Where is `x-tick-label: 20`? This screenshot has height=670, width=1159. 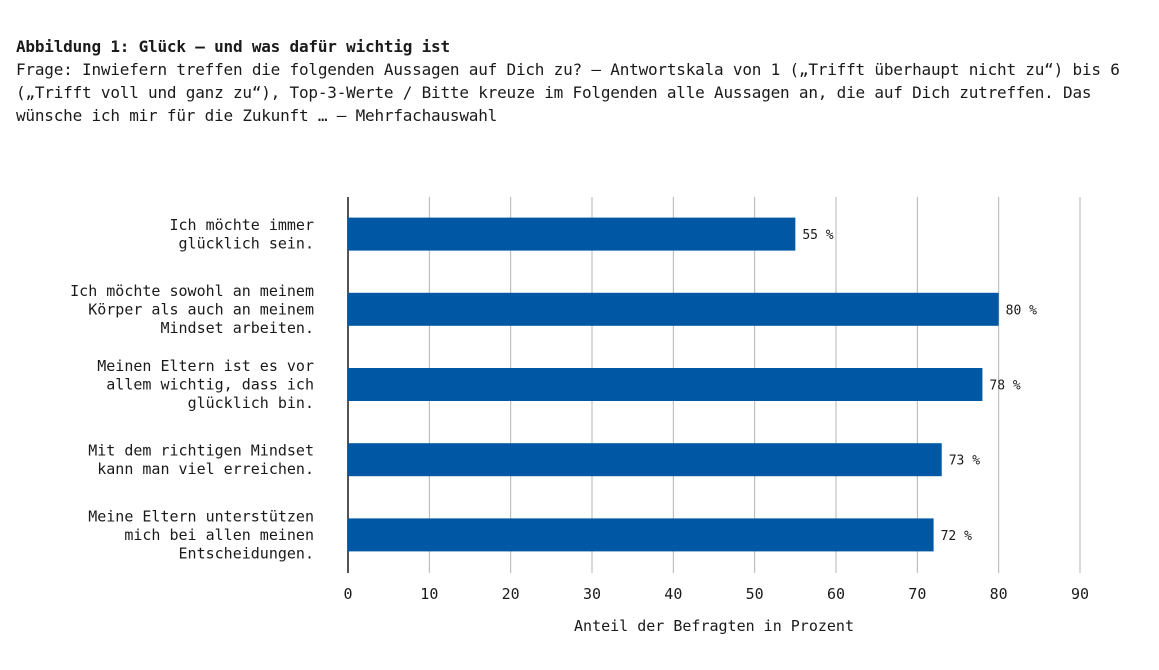
x-tick-label: 20 is located at coordinates (511, 594).